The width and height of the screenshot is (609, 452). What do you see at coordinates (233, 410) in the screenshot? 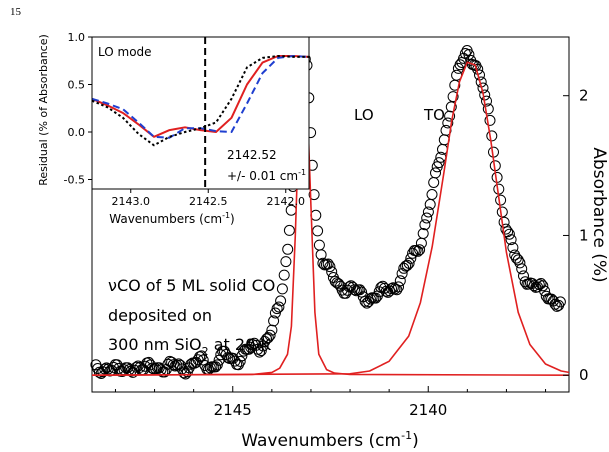
I see `main-x-tick-label: 2145` at bounding box center [233, 410].